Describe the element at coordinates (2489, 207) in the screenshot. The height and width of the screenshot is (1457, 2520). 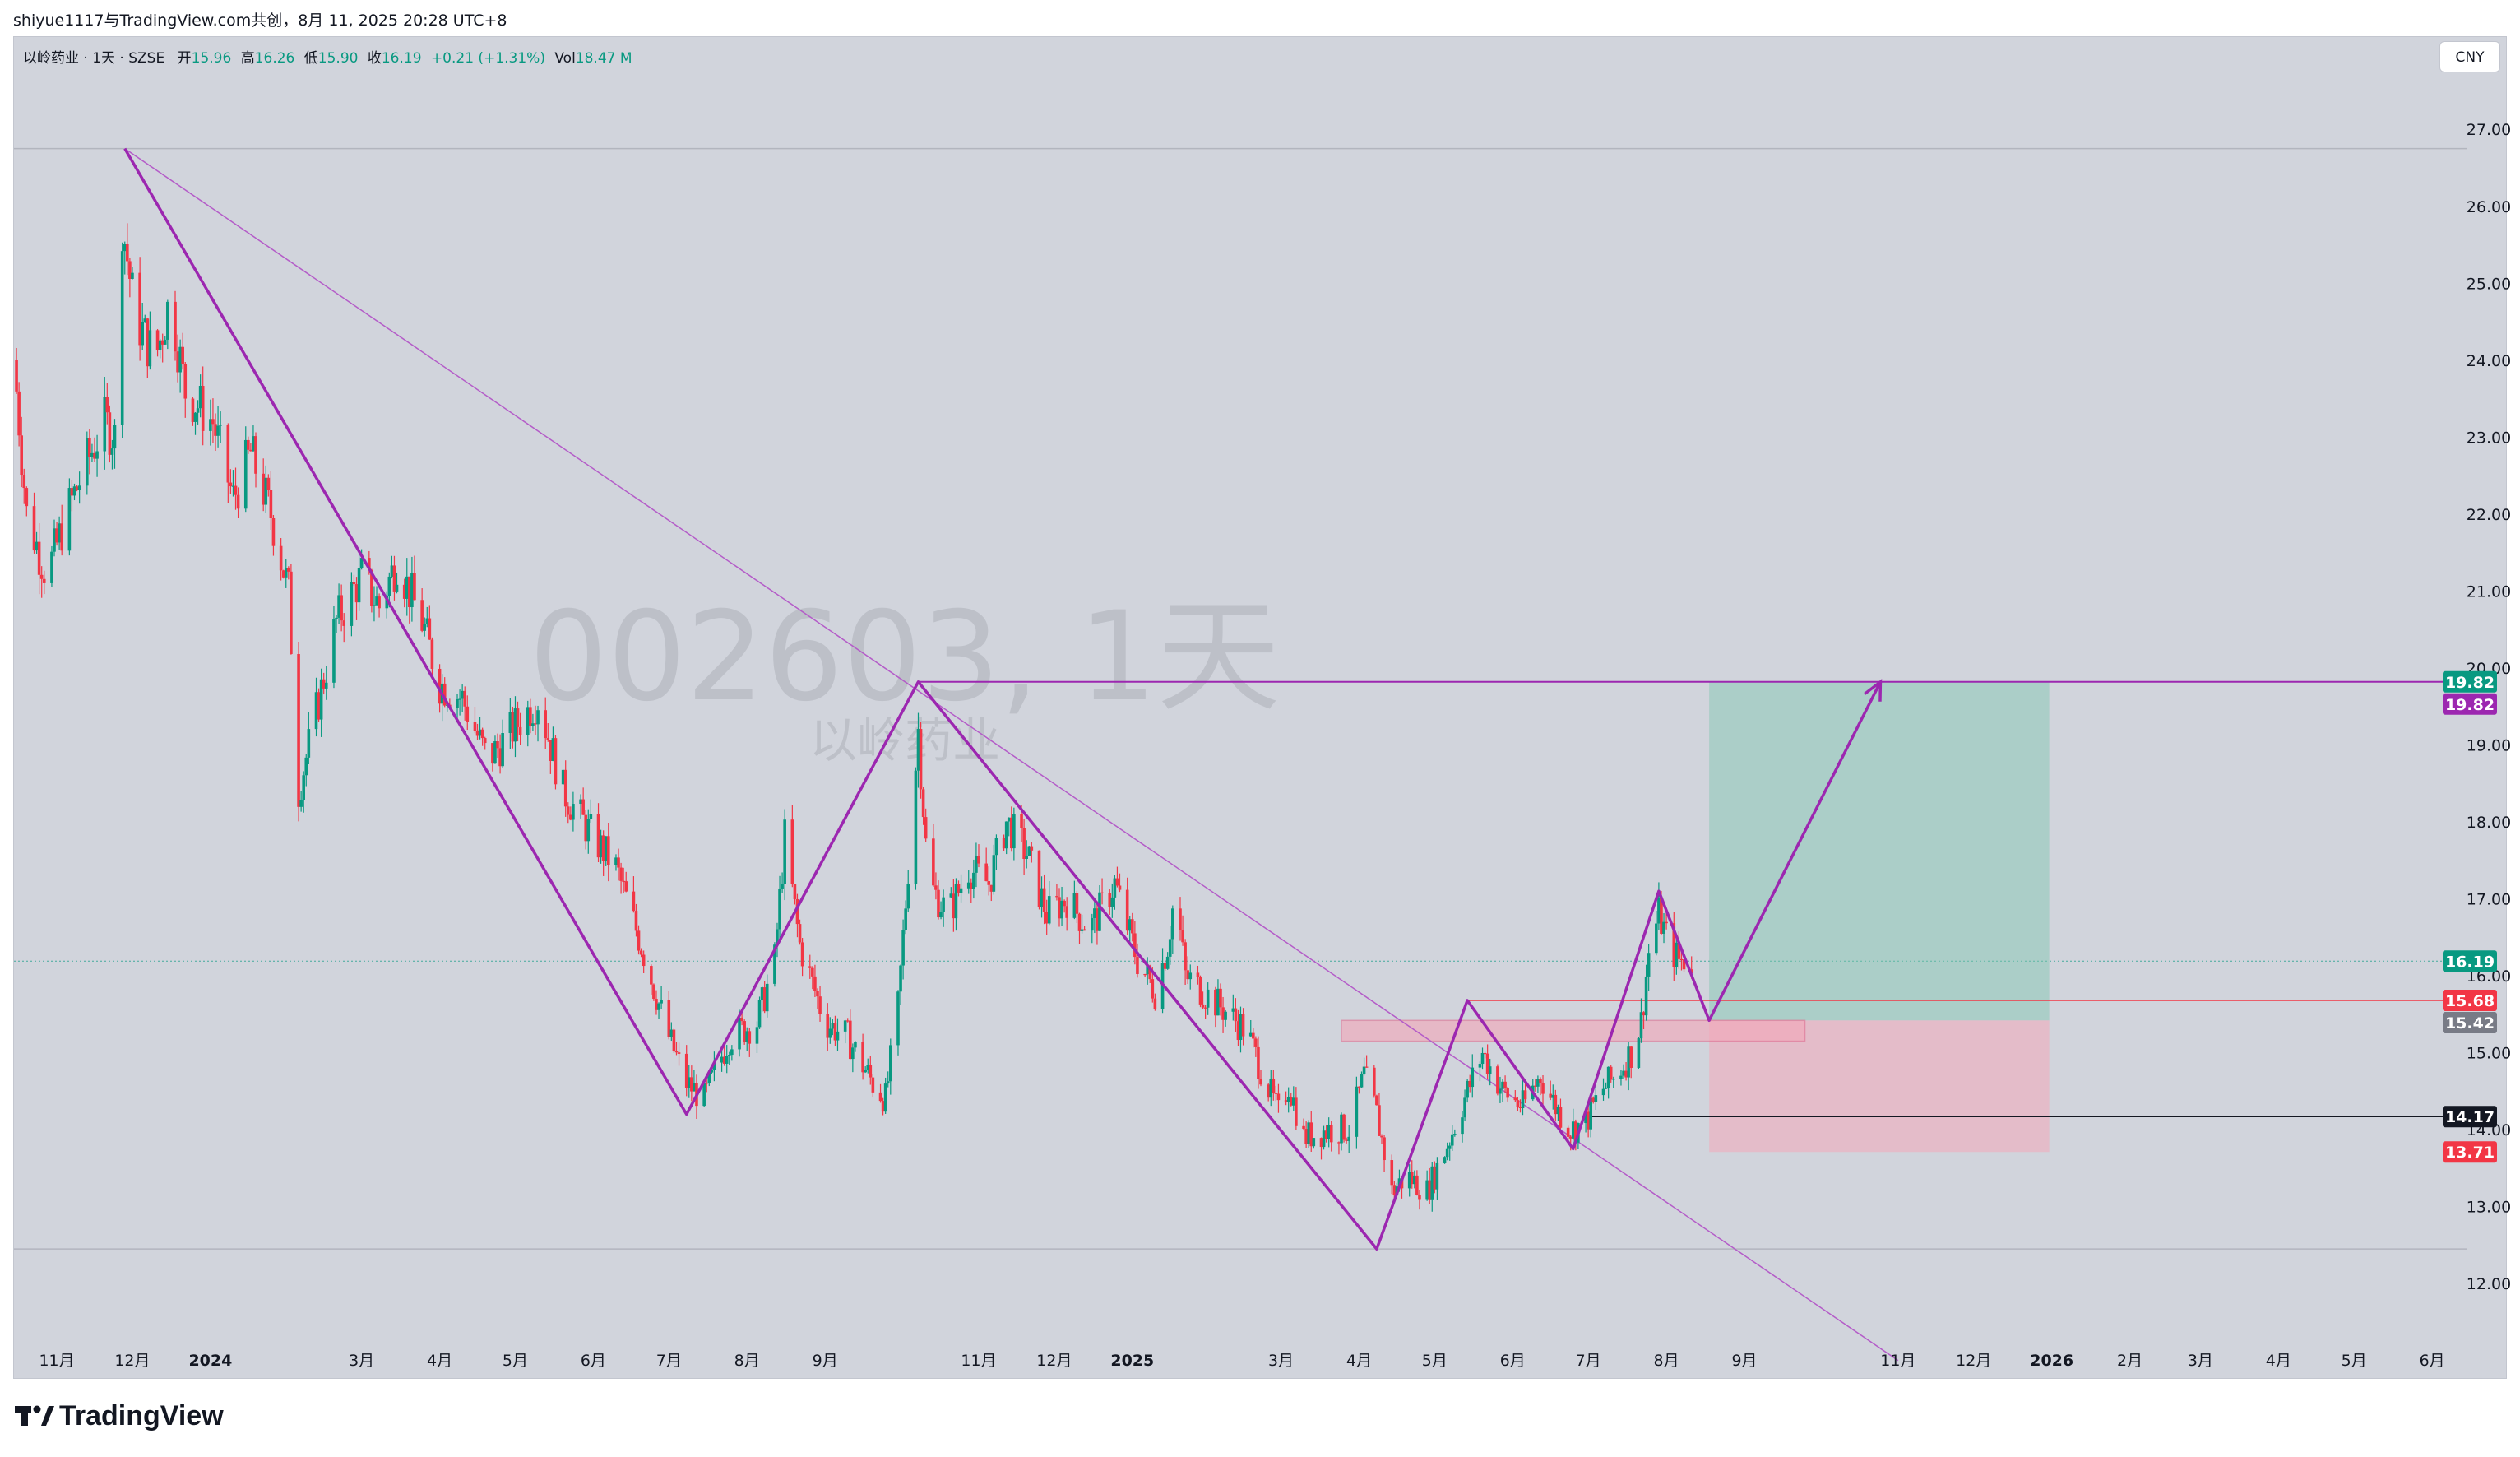
I see `y-axis-tick-label: 26.00` at that location.